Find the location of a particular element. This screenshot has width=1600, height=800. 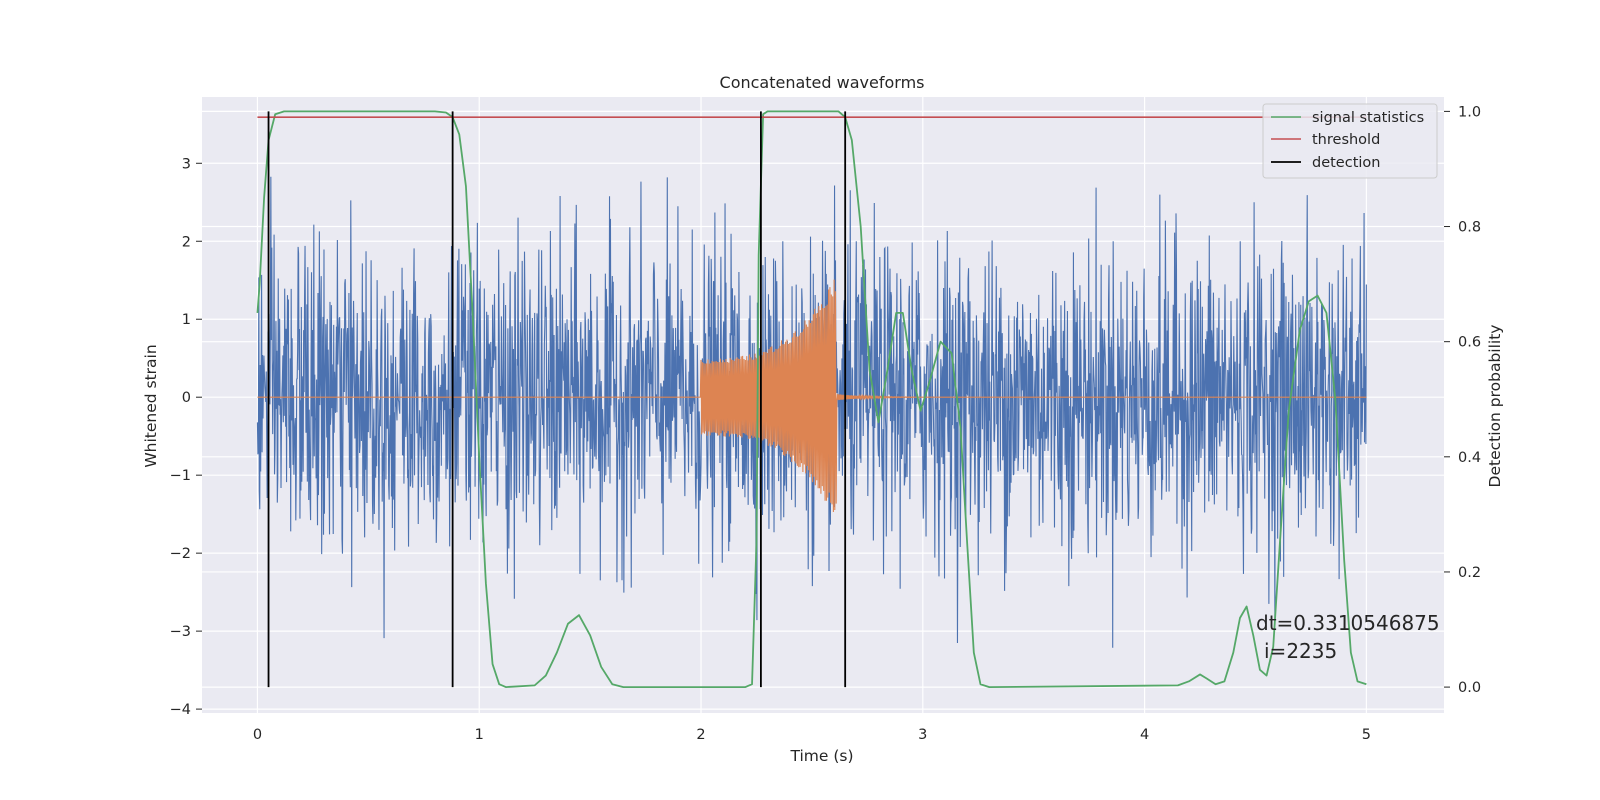

legend: signal statistics threshold detection is located at coordinates (1350, 141).